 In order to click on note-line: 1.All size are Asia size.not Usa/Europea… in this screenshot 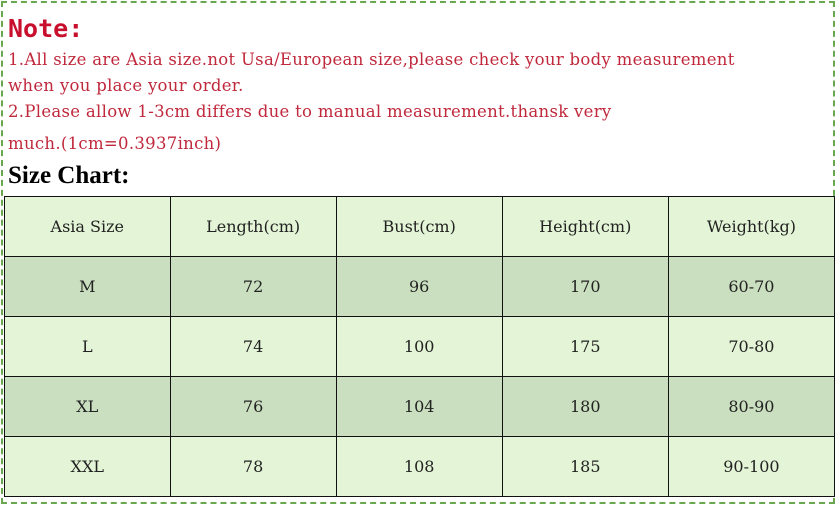, I will do `click(371, 59)`.